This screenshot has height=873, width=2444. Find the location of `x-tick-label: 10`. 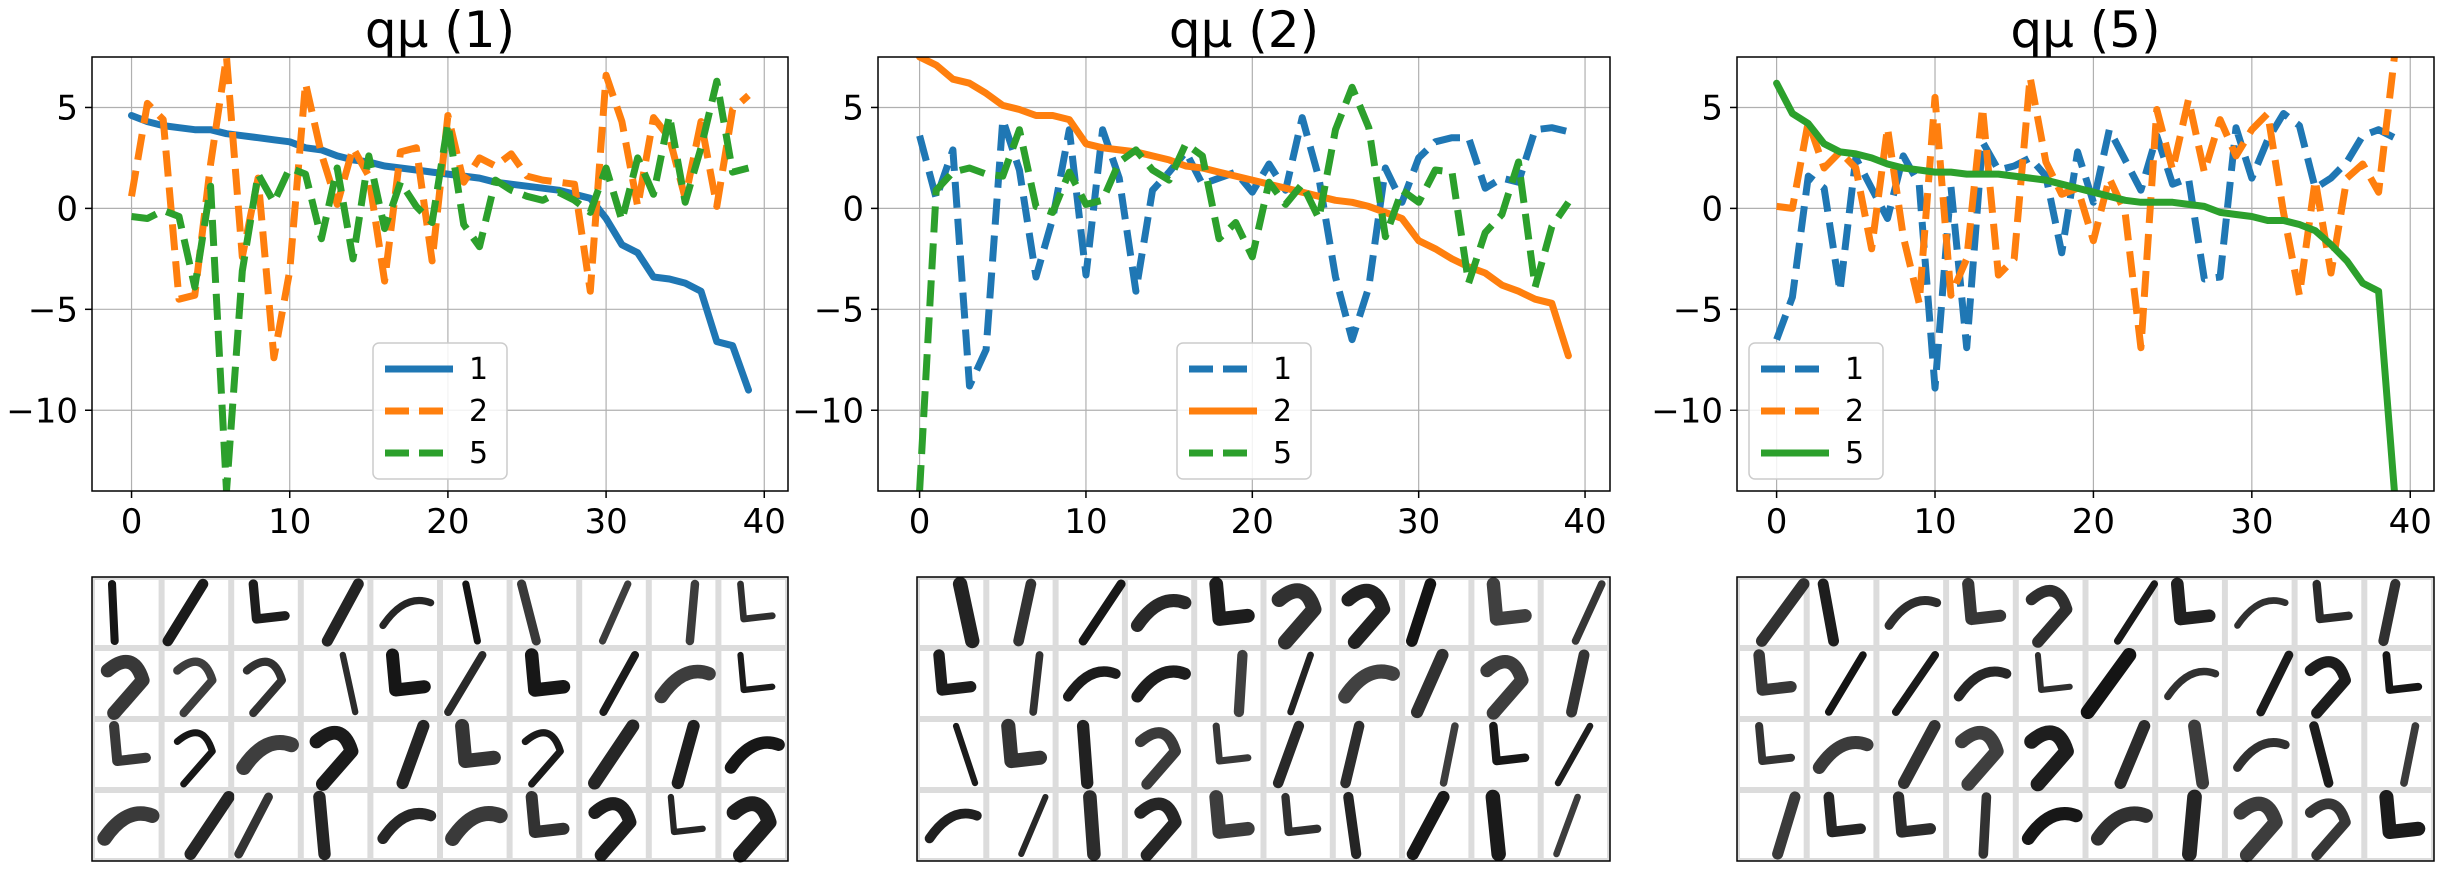

x-tick-label: 10 is located at coordinates (1085, 522).